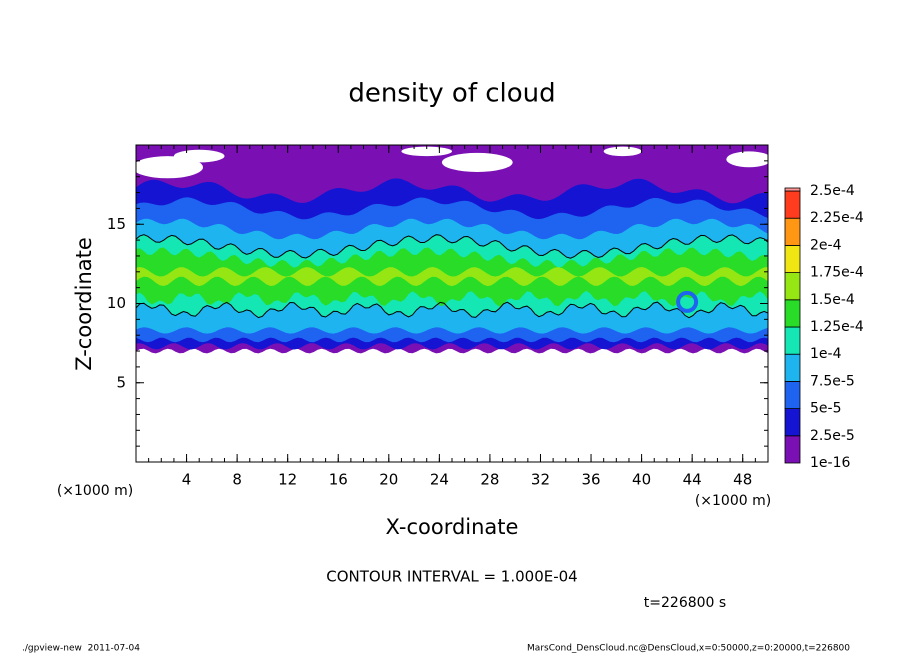 The width and height of the screenshot is (904, 654). I want to click on colorbar-label: 2e-4, so click(826, 245).